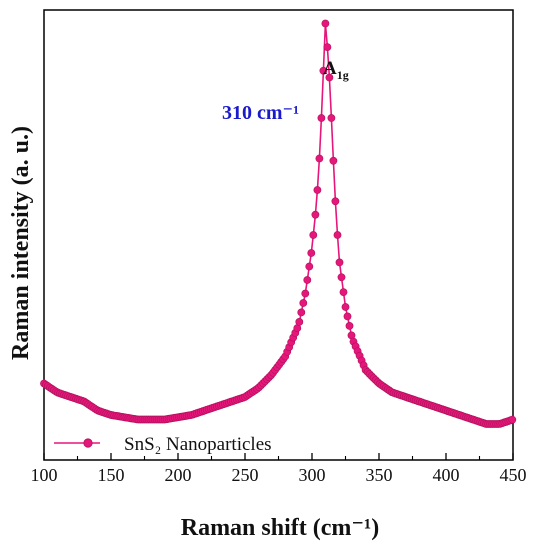  I want to click on peak-mode-sub: 1g, so click(343, 75).